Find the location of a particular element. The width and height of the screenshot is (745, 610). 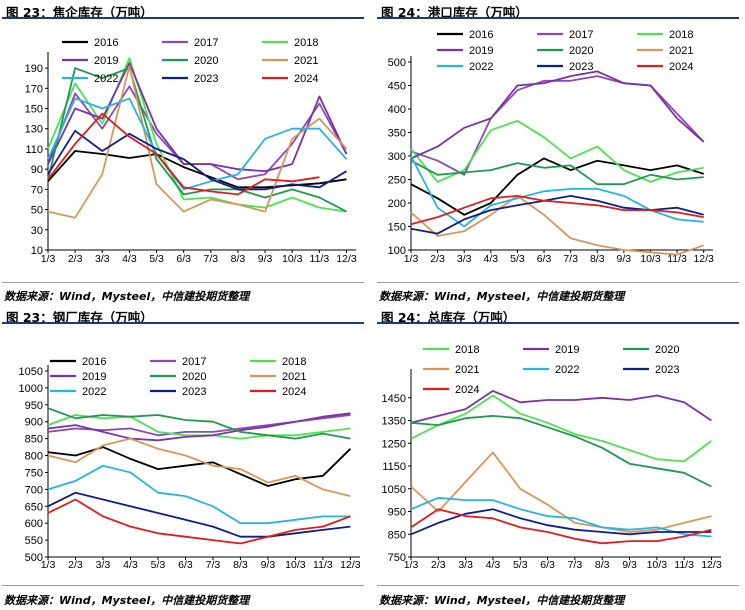

y-tick-label: 950 is located at coordinates (397, 513).